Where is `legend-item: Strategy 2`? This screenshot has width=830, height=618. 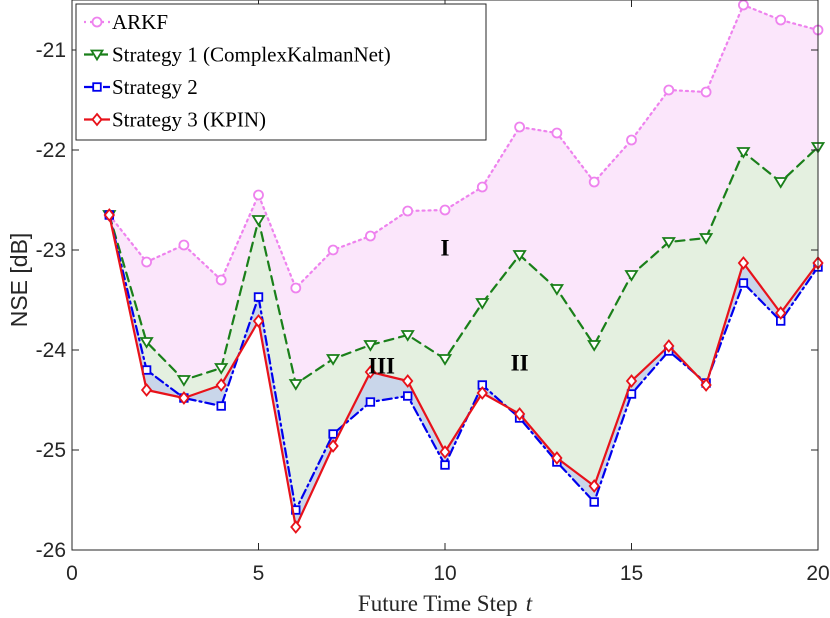
legend-item: Strategy 2 is located at coordinates (141, 87).